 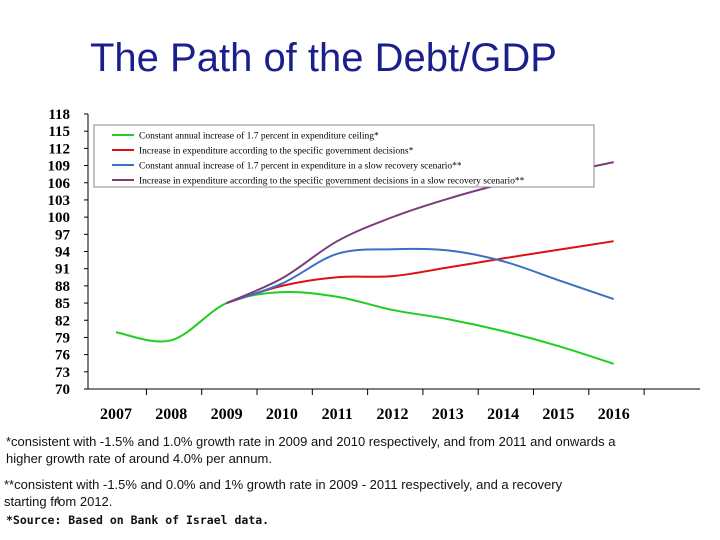 What do you see at coordinates (62, 321) in the screenshot?
I see `y-tick-label: 82` at bounding box center [62, 321].